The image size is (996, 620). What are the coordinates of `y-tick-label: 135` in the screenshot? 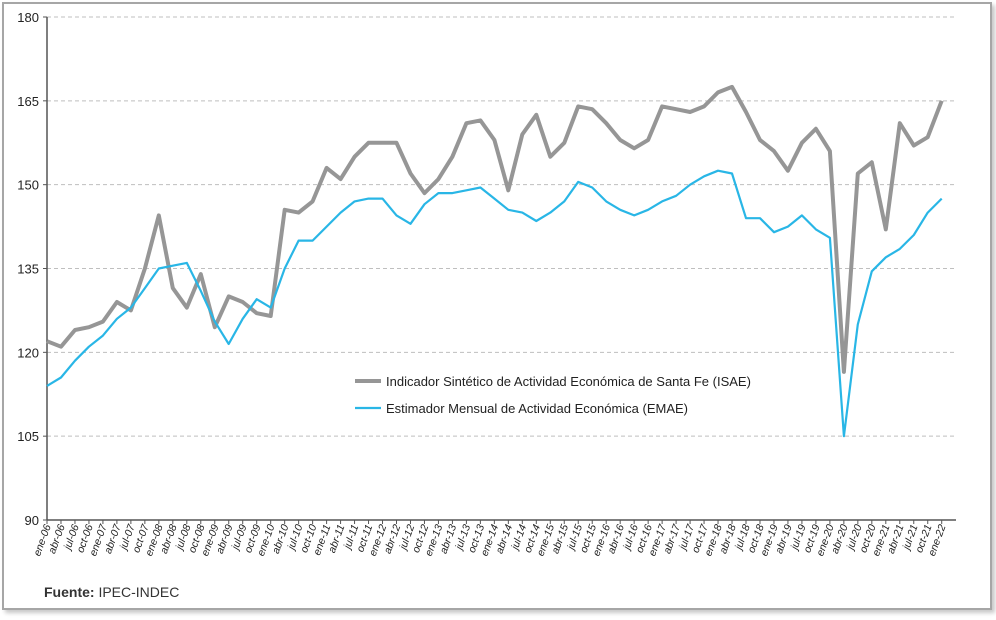 It's located at (28, 269).